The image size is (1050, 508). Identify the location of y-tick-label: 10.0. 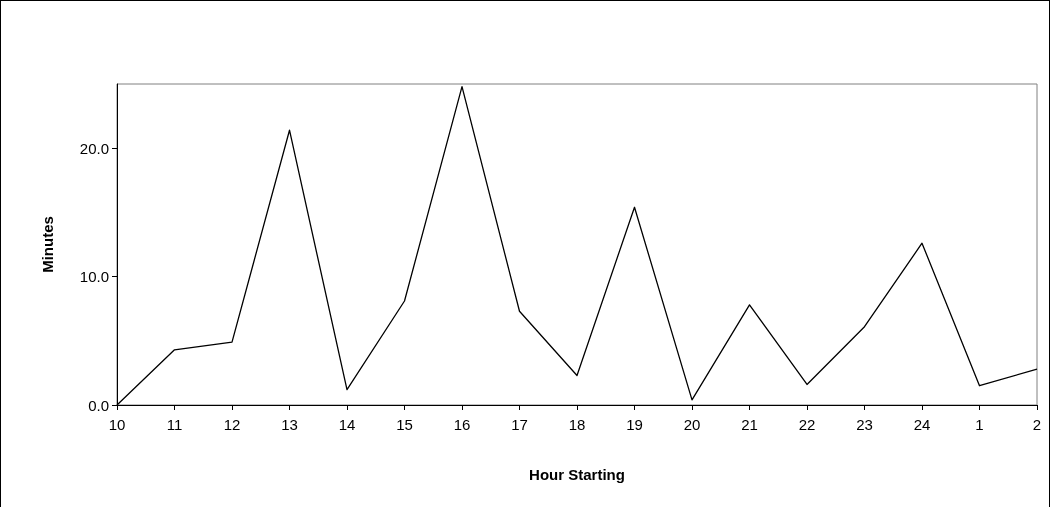
(94, 277).